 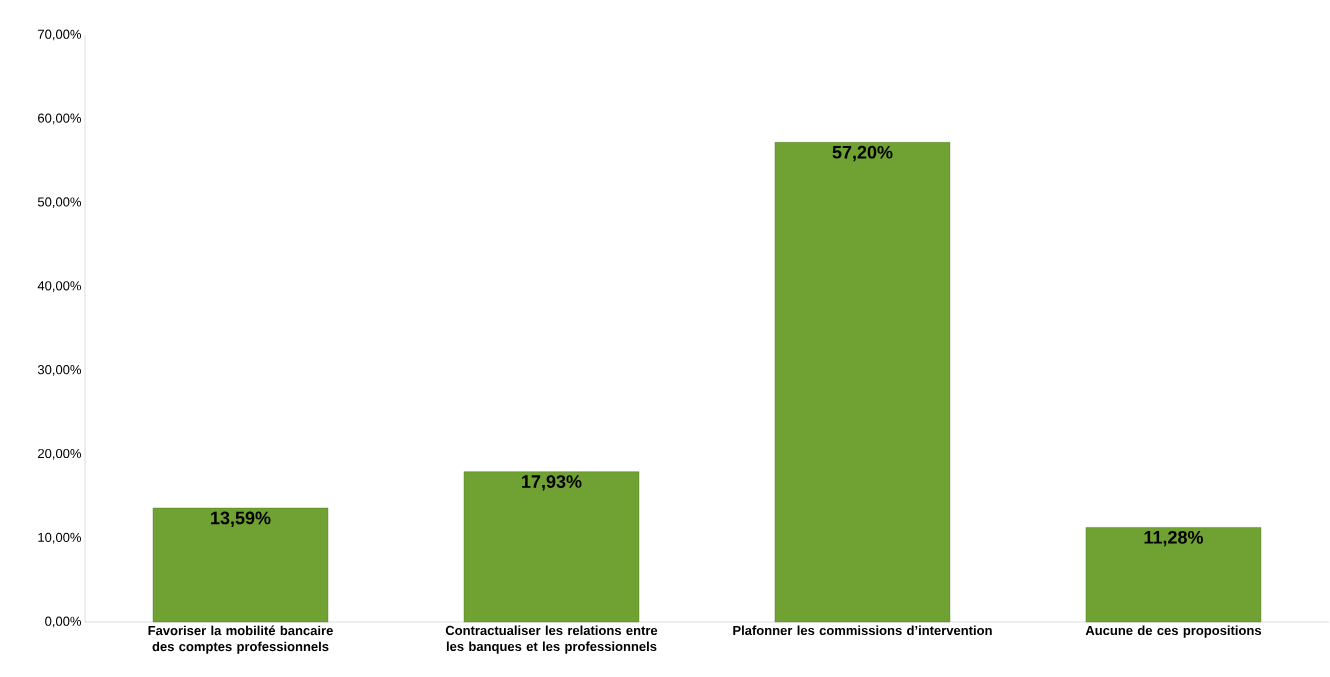 What do you see at coordinates (862, 153) in the screenshot?
I see `data-label: 57,20%` at bounding box center [862, 153].